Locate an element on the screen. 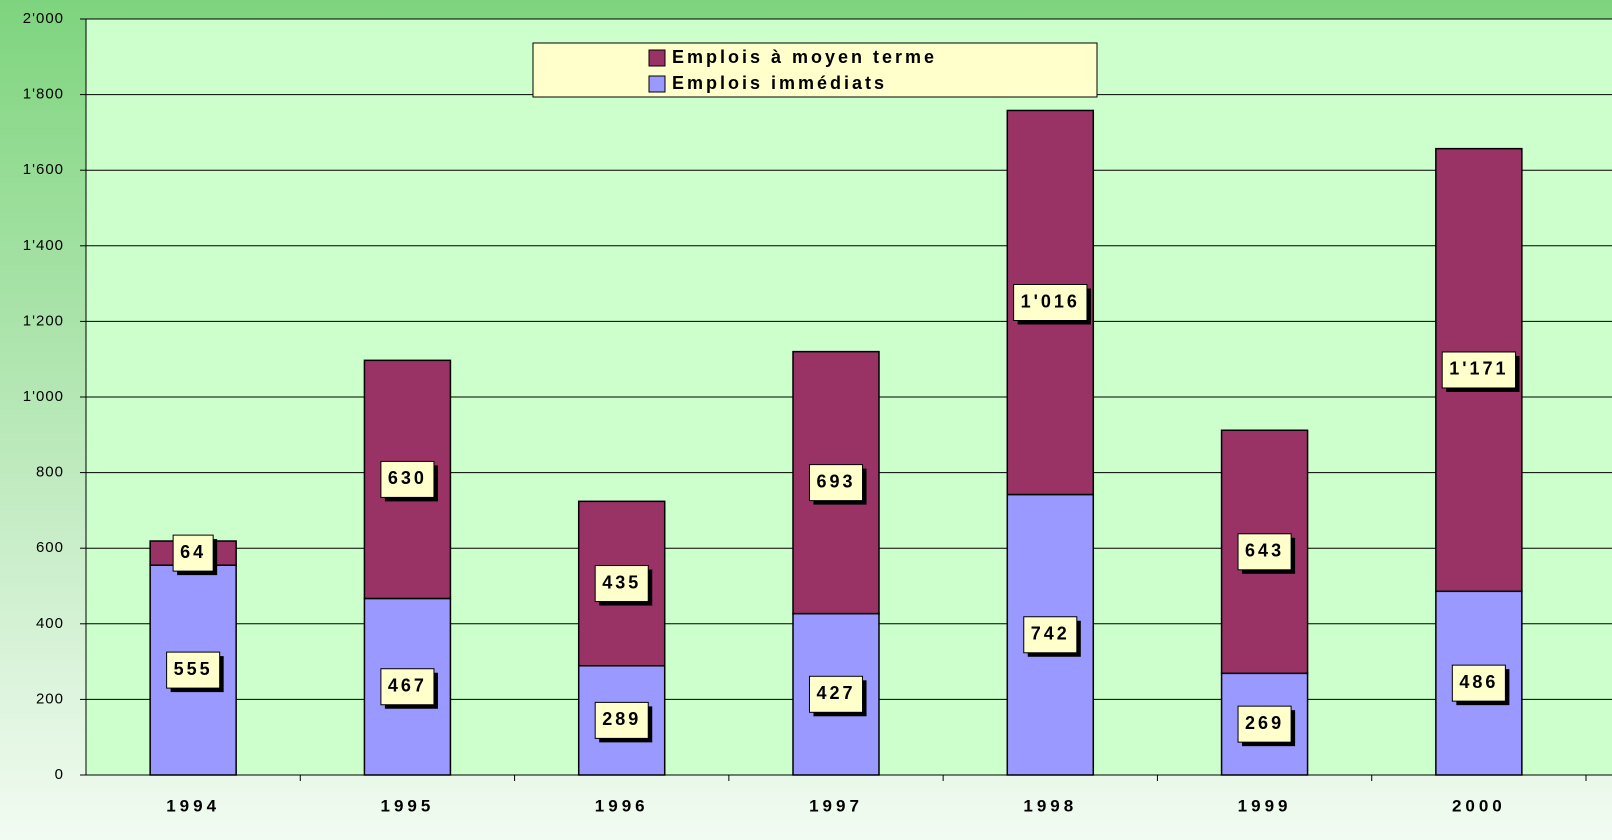 This screenshot has height=840, width=1612. x-tick-label: 1995 is located at coordinates (408, 805).